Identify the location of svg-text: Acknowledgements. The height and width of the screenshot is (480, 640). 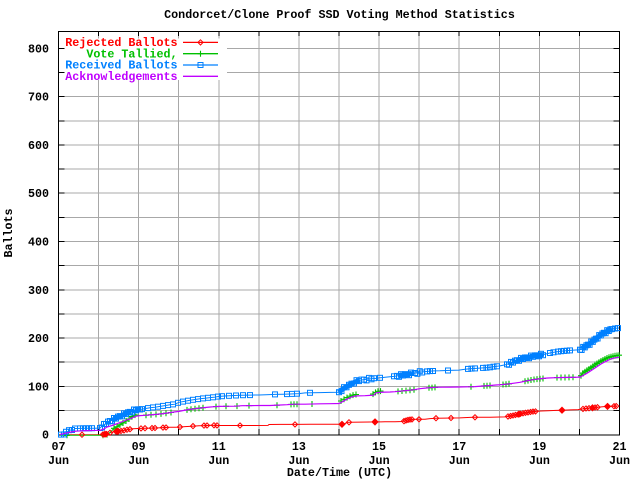
(121, 77).